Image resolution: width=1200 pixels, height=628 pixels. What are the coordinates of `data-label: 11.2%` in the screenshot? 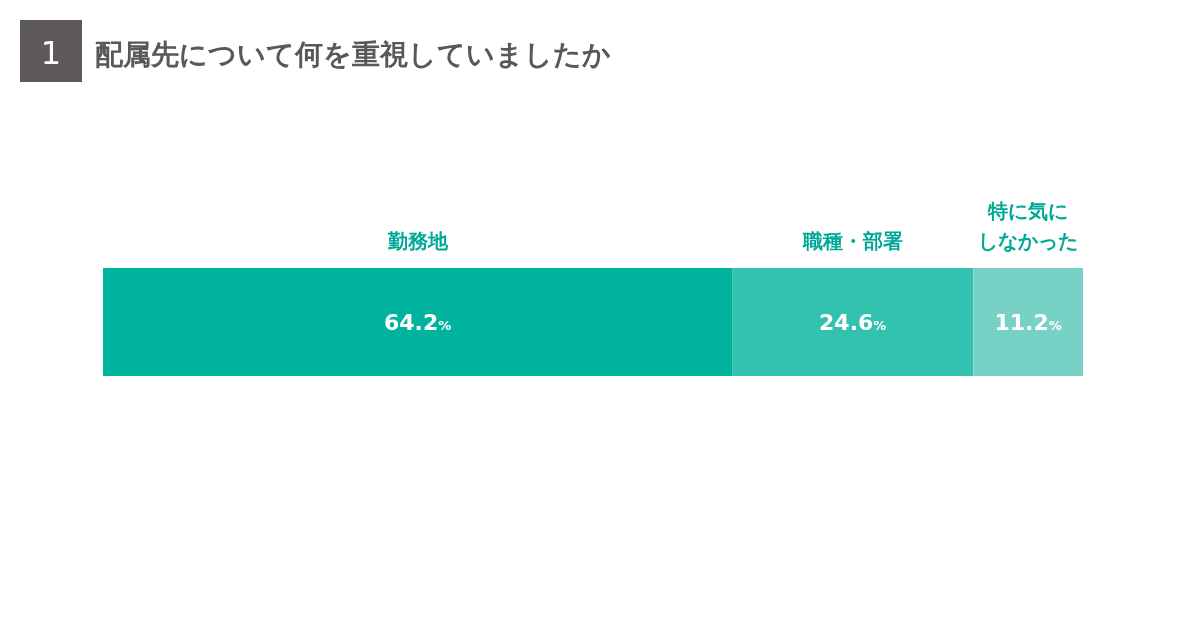 It's located at (1028, 322).